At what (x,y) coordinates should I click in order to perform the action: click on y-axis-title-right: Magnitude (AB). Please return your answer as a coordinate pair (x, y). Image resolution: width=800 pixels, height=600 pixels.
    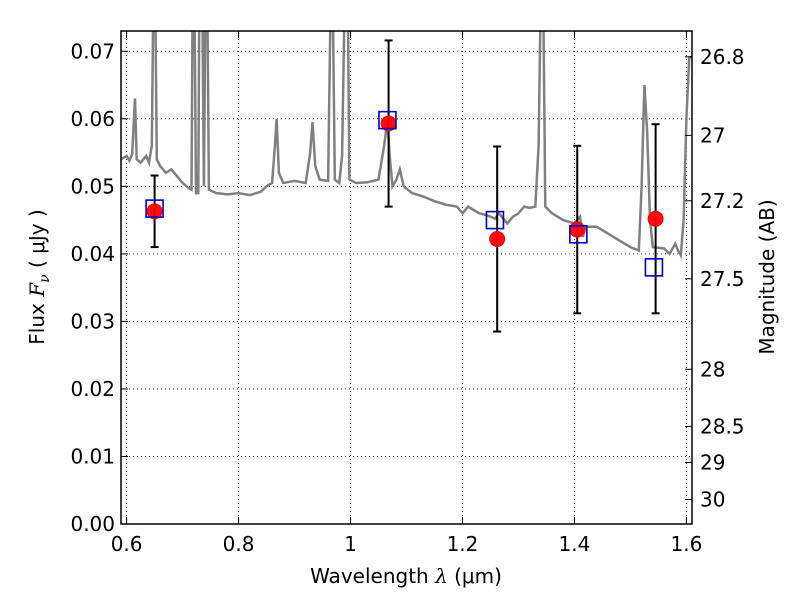
    Looking at the image, I should click on (767, 276).